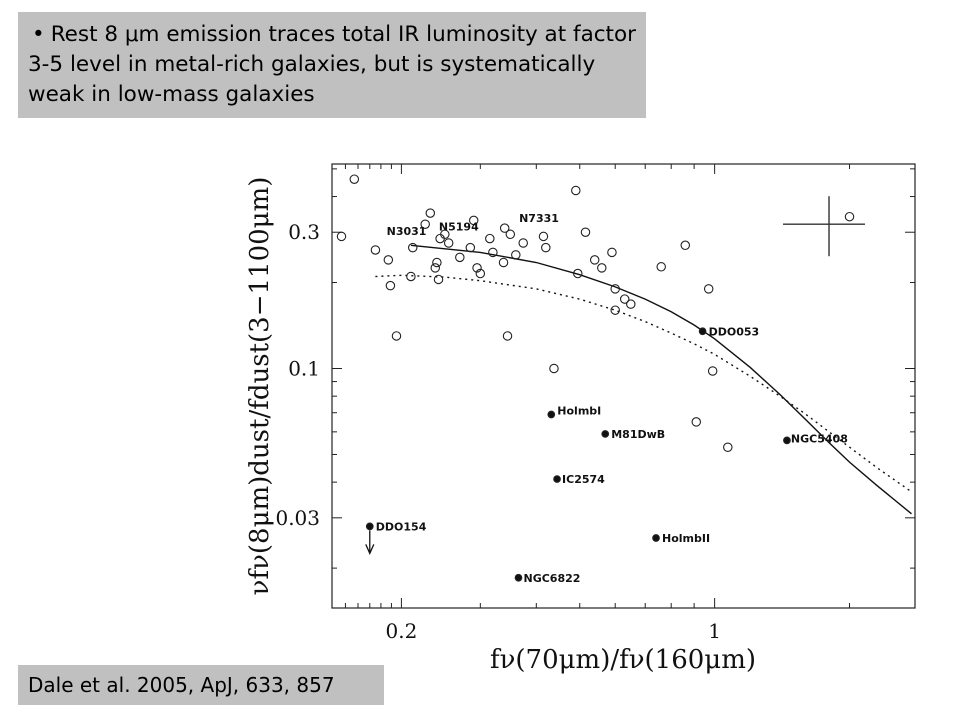 The width and height of the screenshot is (960, 720). I want to click on galaxy-label: N3031, so click(407, 231).